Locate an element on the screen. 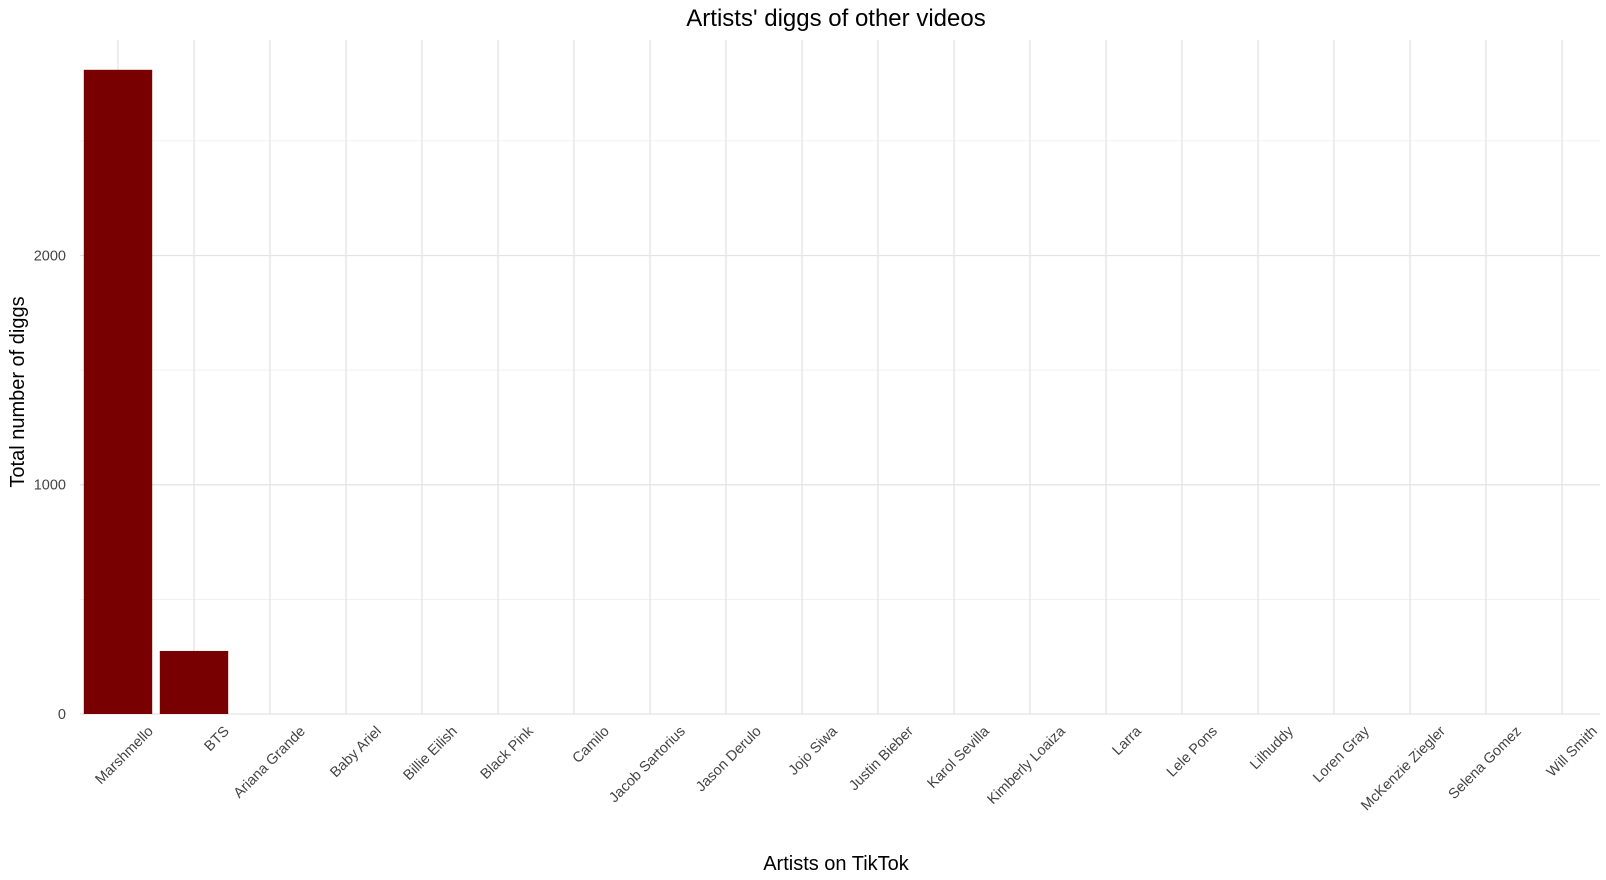 The height and width of the screenshot is (880, 1606). x-tick-label: McKenzie Ziegler is located at coordinates (1403, 768).